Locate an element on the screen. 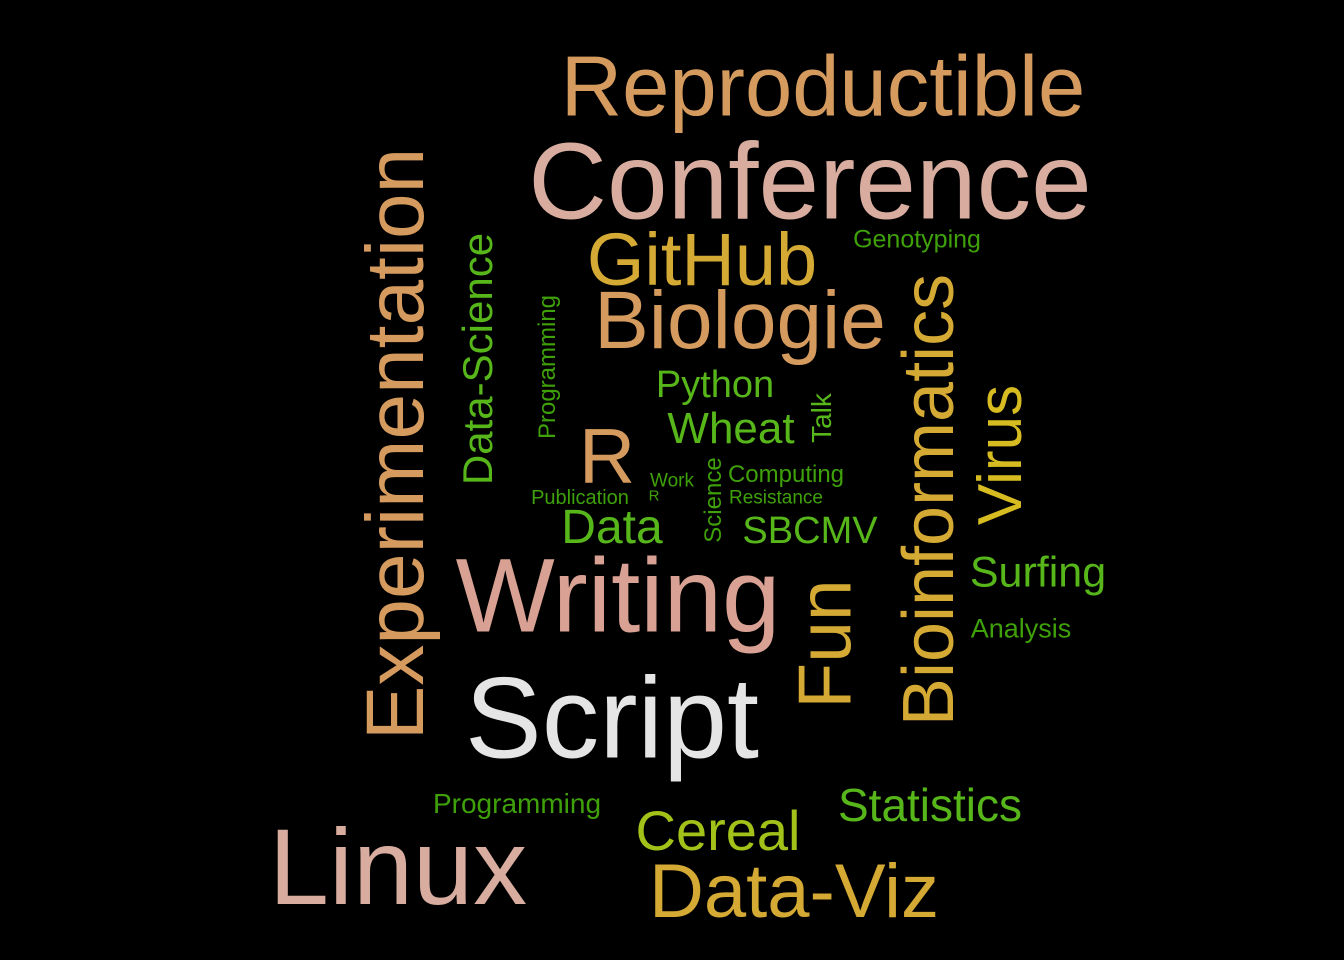  word-analysis: Analysis is located at coordinates (1021, 628).